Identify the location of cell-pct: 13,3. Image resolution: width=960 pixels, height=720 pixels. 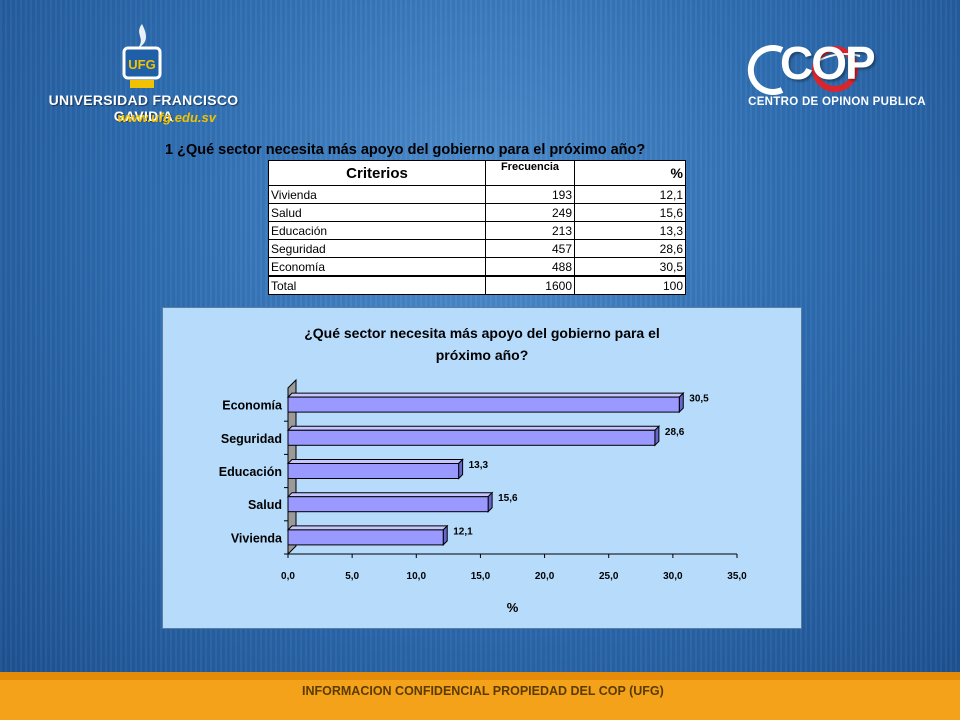
(630, 230).